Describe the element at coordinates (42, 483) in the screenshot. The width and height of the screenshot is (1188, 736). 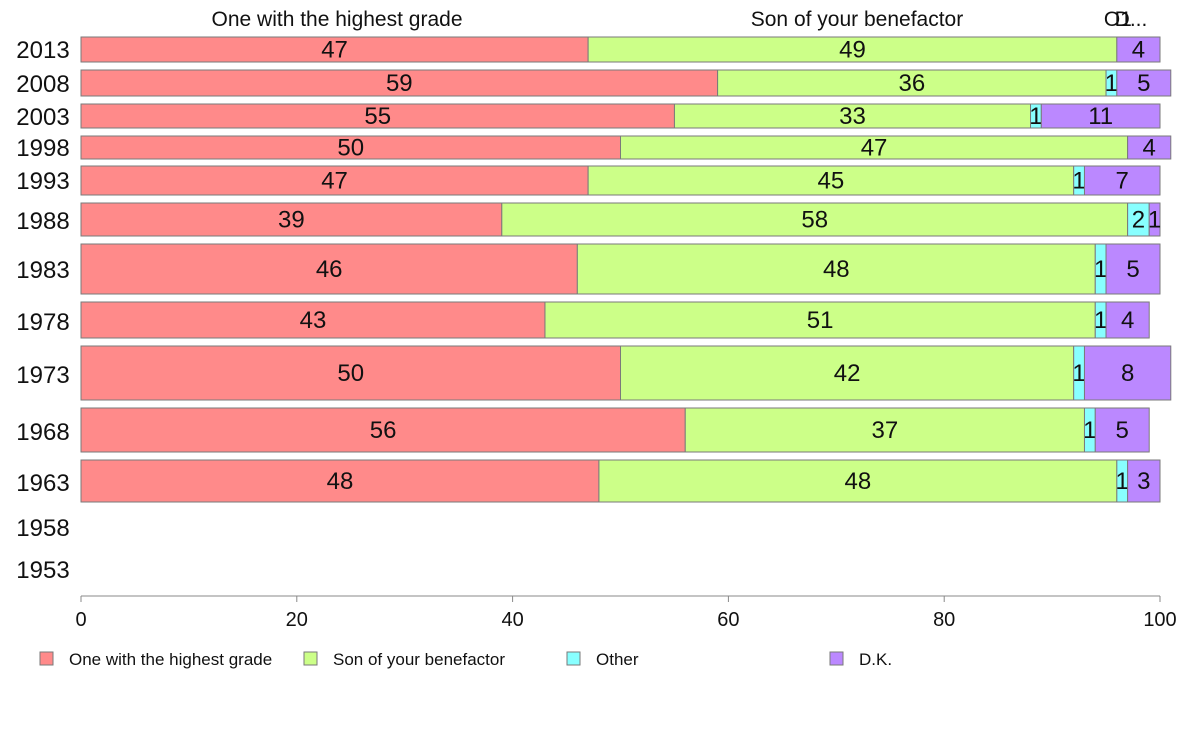
I see `year-label: 1963` at that location.